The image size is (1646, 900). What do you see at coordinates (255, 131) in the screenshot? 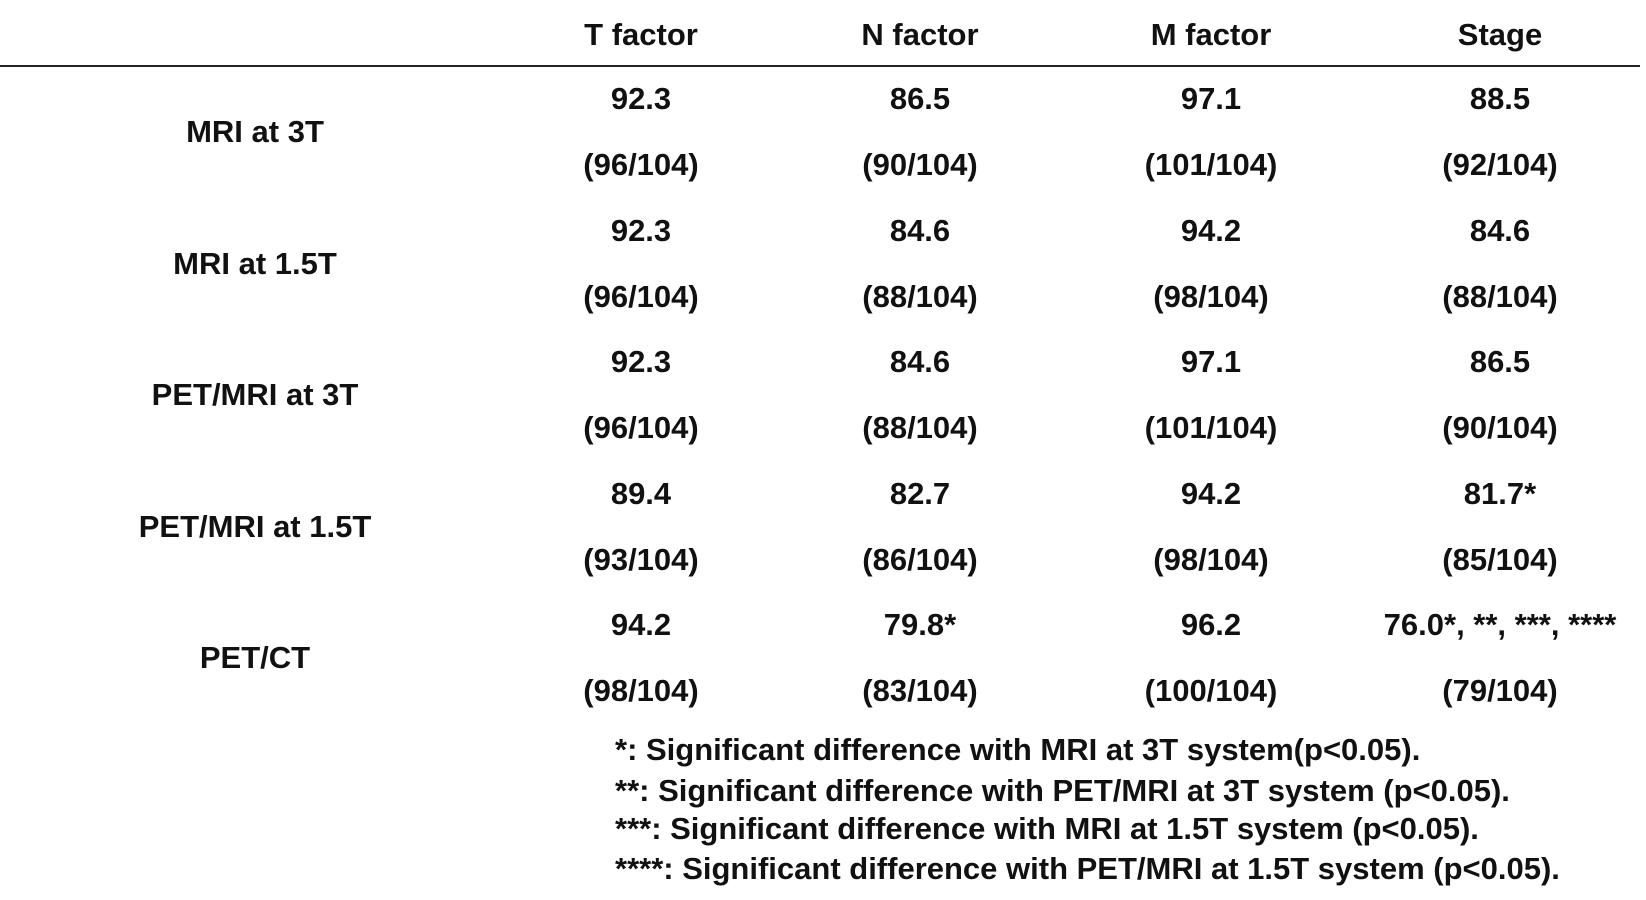
I see `row-label: MRI at 3T` at bounding box center [255, 131].